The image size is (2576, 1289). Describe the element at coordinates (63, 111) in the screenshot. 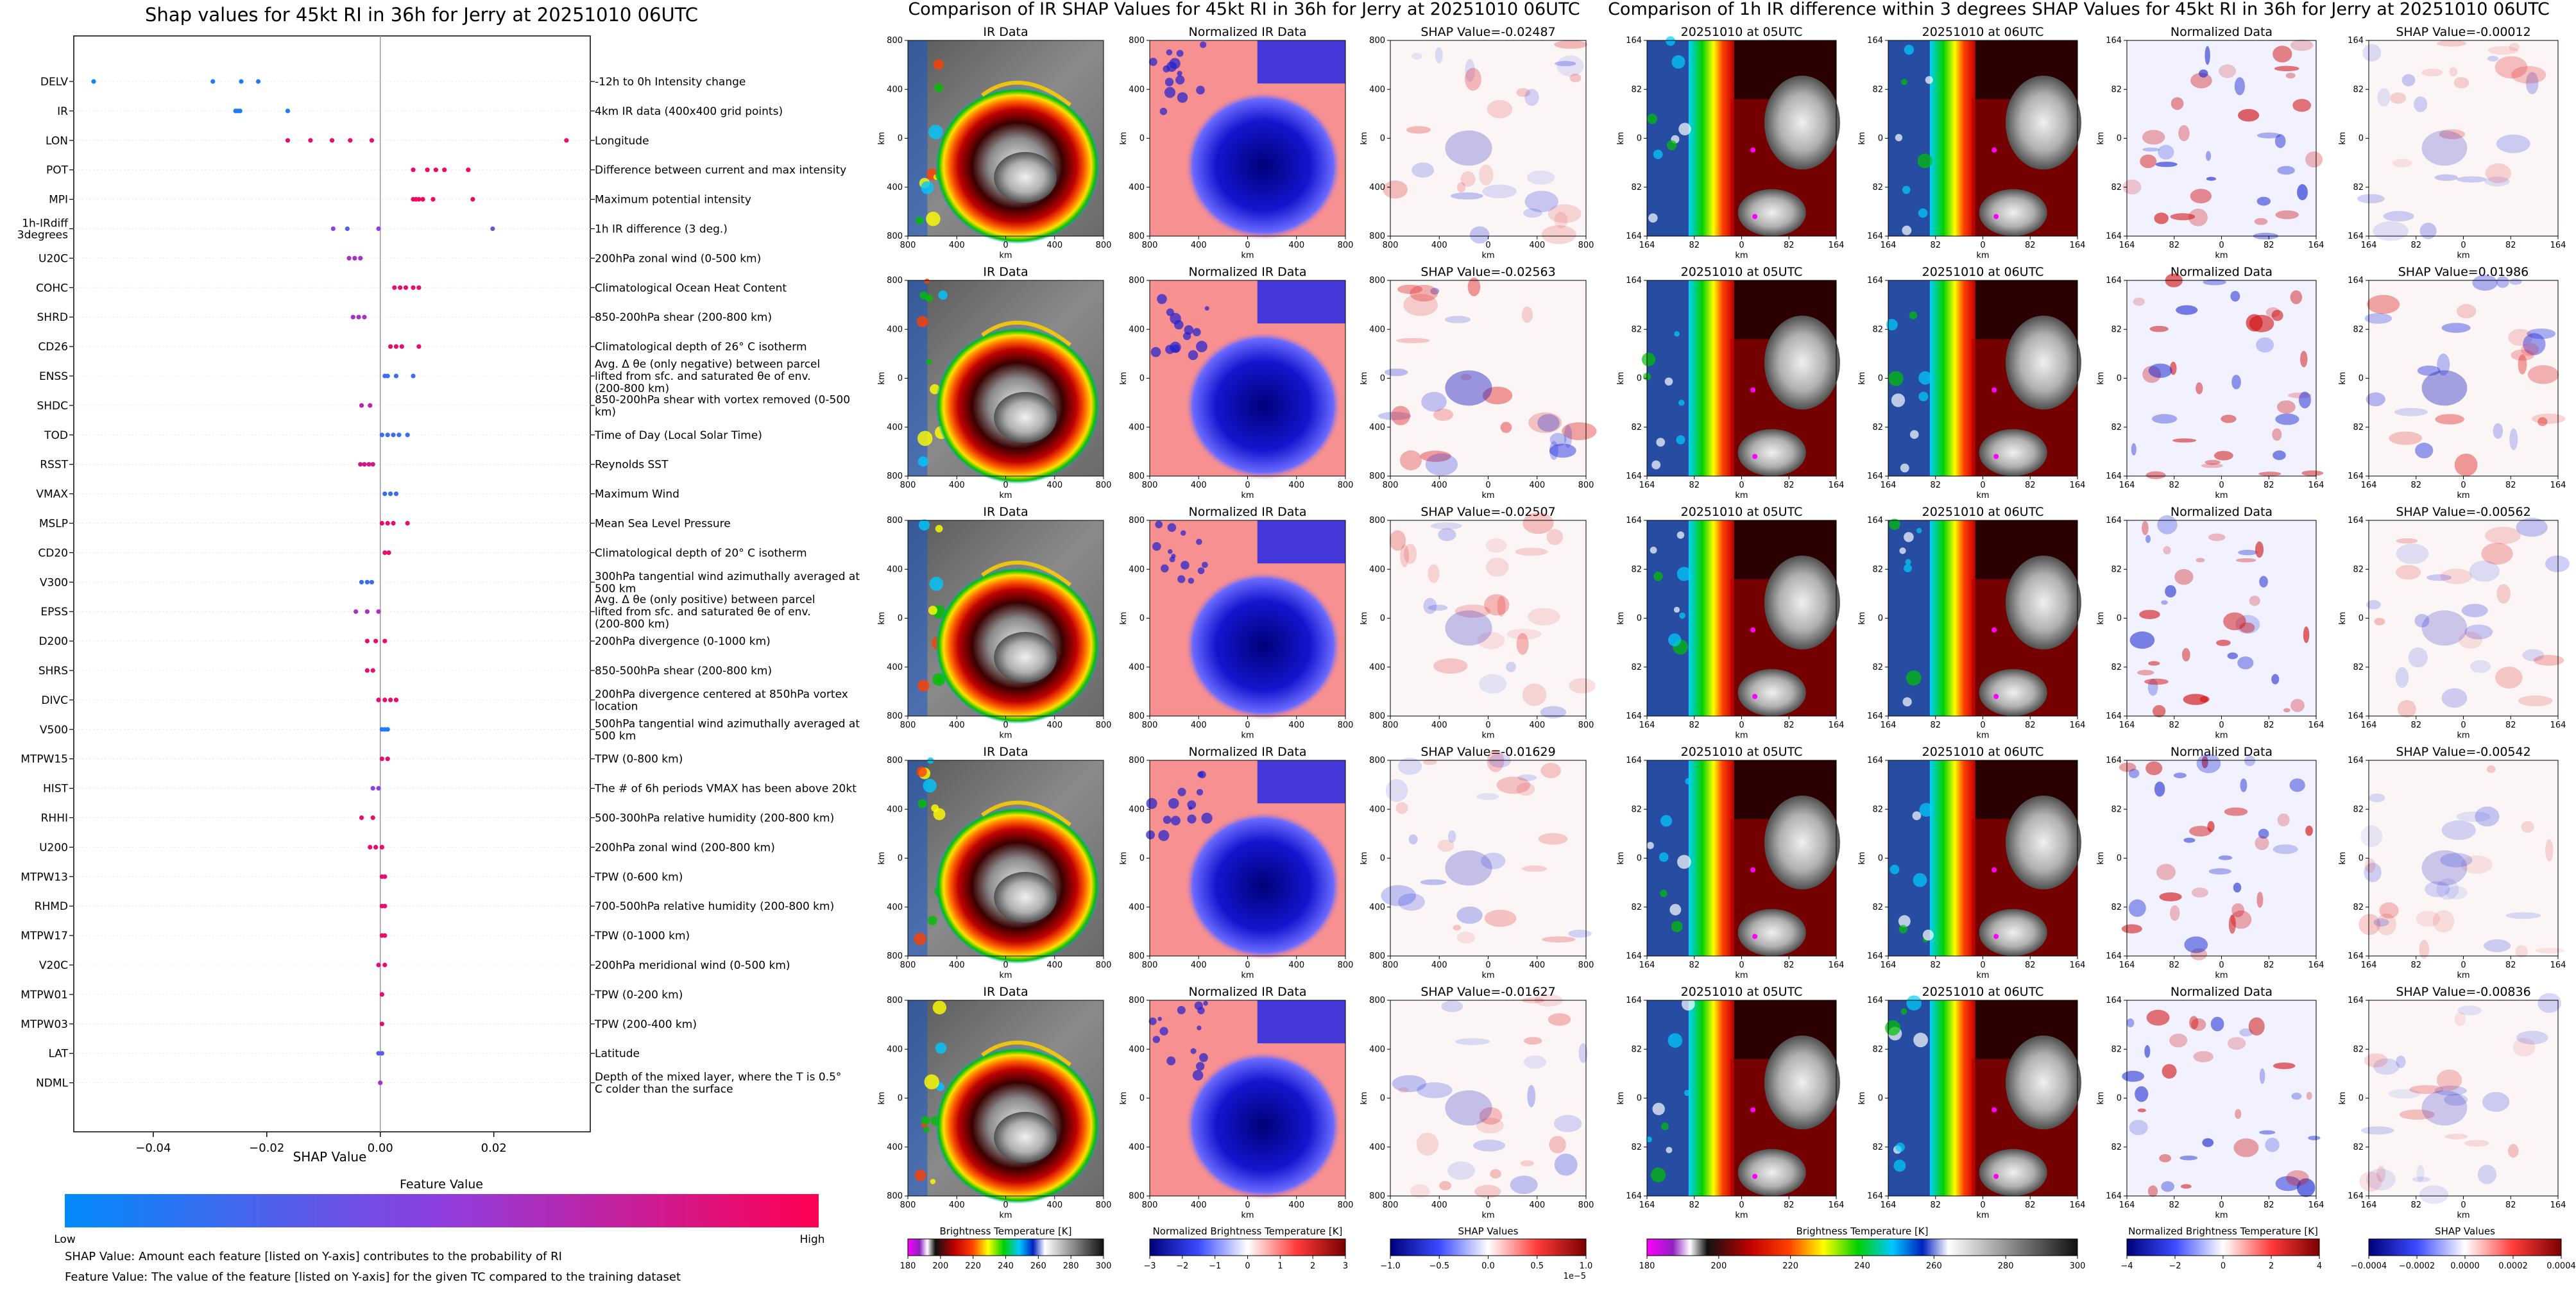

I see `feature-name: IR` at that location.